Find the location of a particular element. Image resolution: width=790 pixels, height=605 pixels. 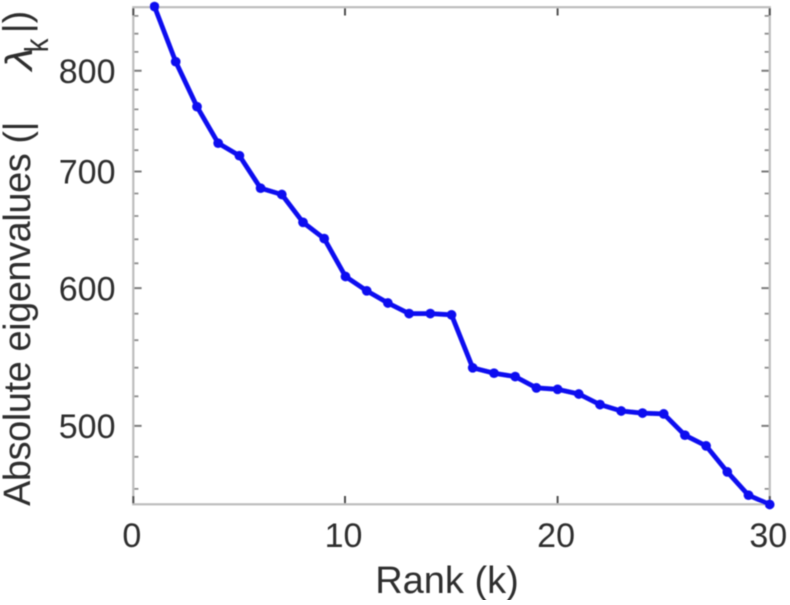

svg-text: 10 is located at coordinates (344, 536).